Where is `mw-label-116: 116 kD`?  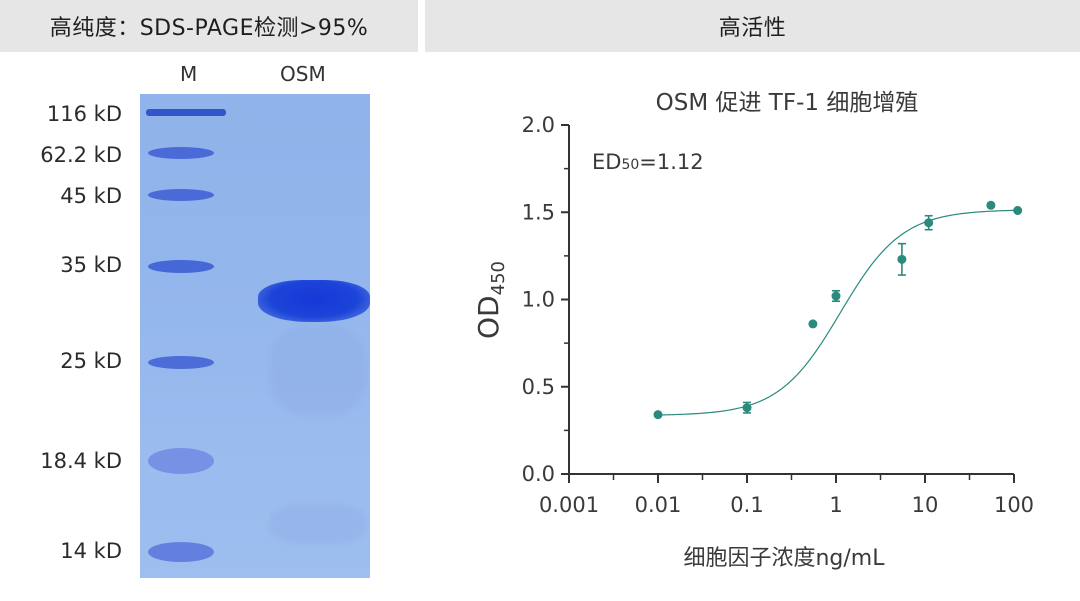
mw-label-116: 116 kD is located at coordinates (84, 114).